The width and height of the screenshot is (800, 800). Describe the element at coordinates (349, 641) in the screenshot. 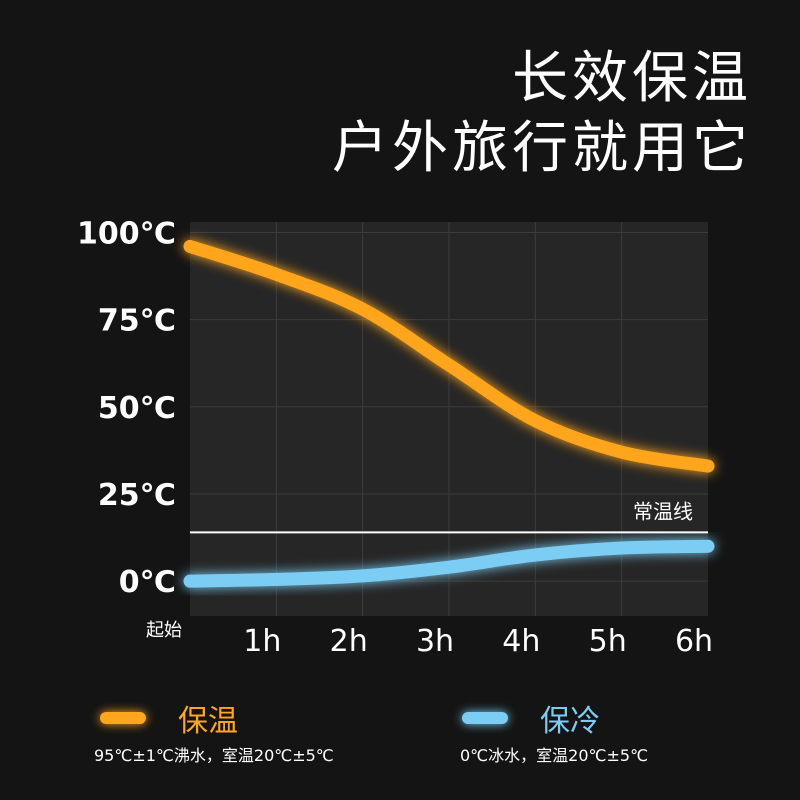

I see `x-tick-label: 2h` at that location.